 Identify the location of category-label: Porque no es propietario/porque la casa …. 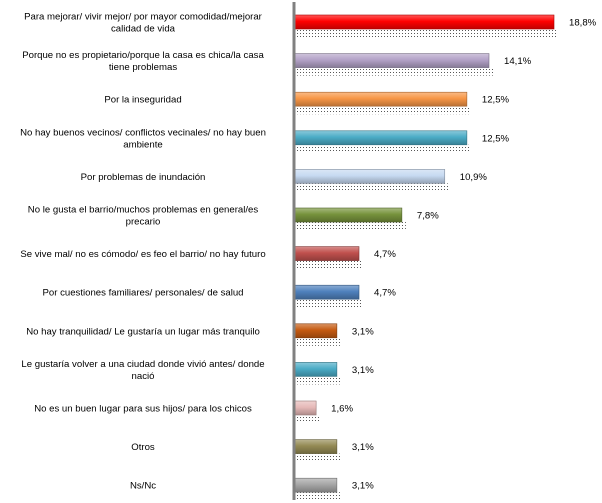
(143, 61).